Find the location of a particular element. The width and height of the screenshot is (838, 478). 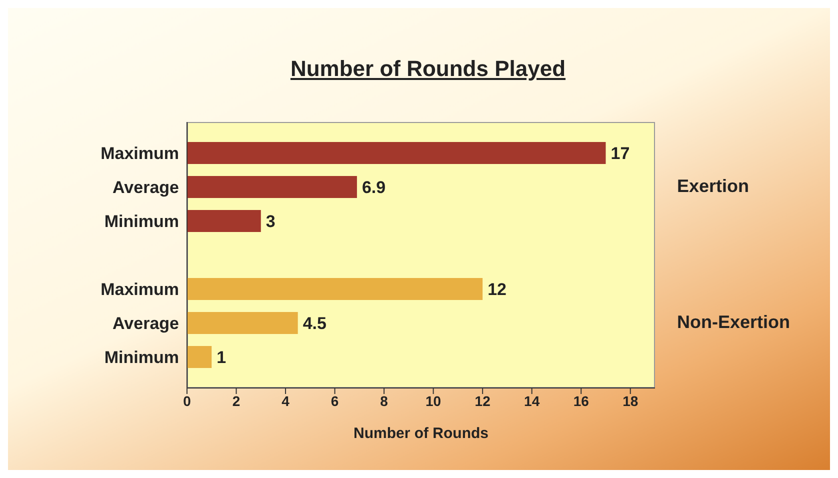

data-label: 3 is located at coordinates (271, 222).